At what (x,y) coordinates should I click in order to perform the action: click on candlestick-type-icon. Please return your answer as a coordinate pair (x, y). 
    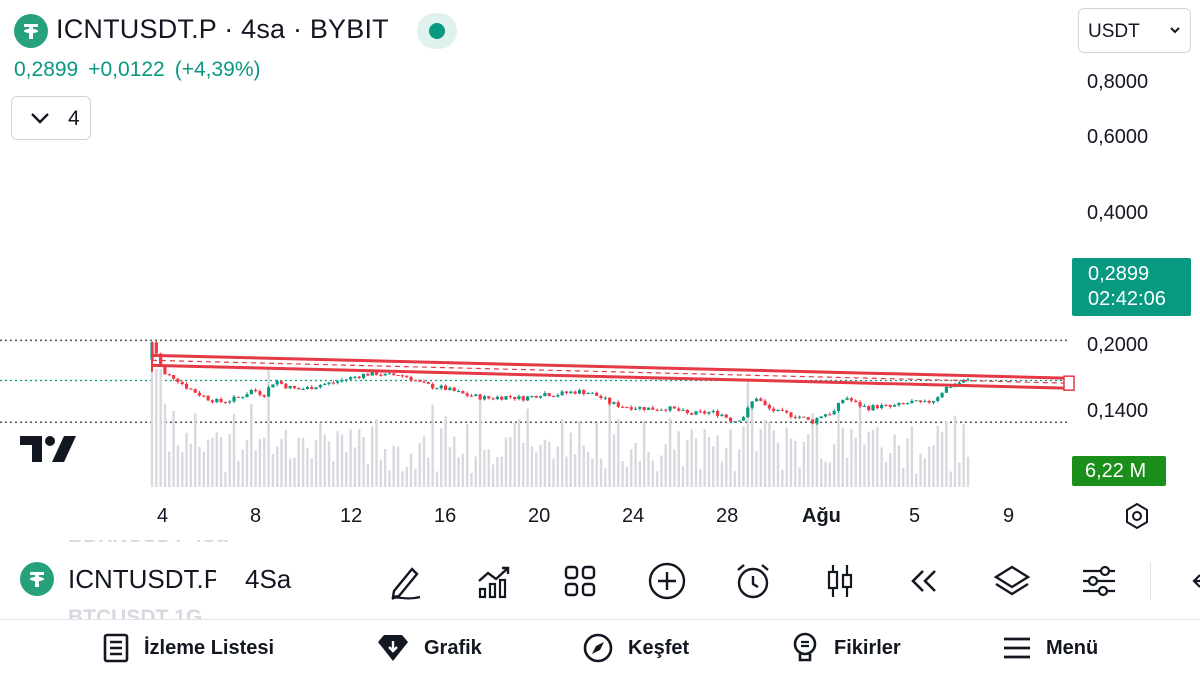
    Looking at the image, I should click on (840, 581).